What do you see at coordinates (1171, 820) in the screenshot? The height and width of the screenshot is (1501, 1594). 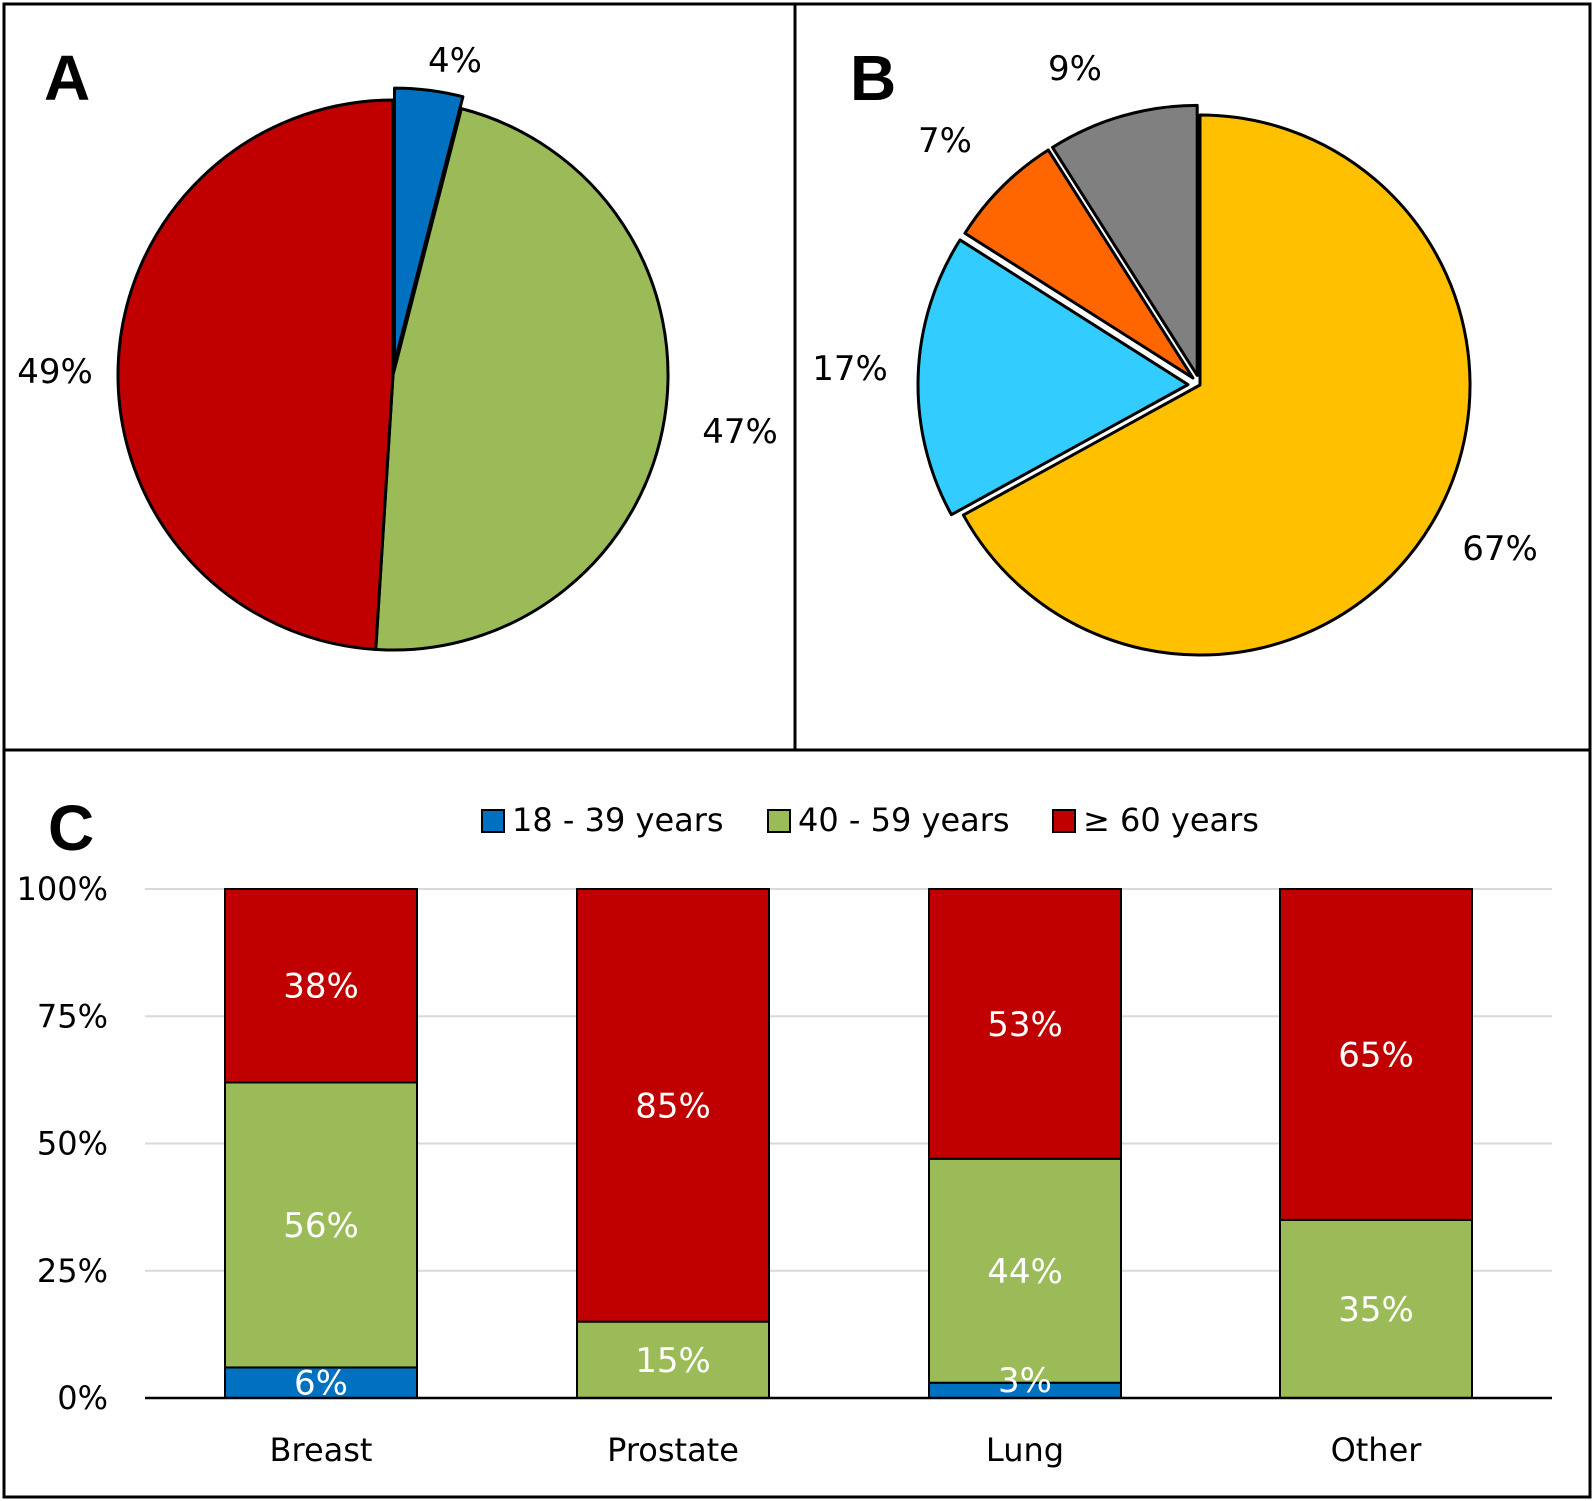 I see `legend-label-c-ge-60-years: ≥ 60 years` at bounding box center [1171, 820].